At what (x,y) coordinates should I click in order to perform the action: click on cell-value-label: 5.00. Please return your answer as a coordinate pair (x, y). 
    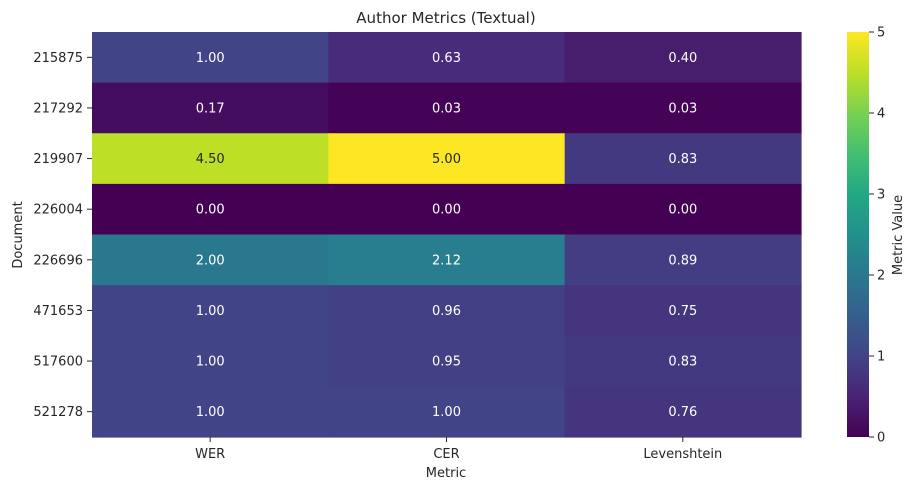
    Looking at the image, I should click on (446, 159).